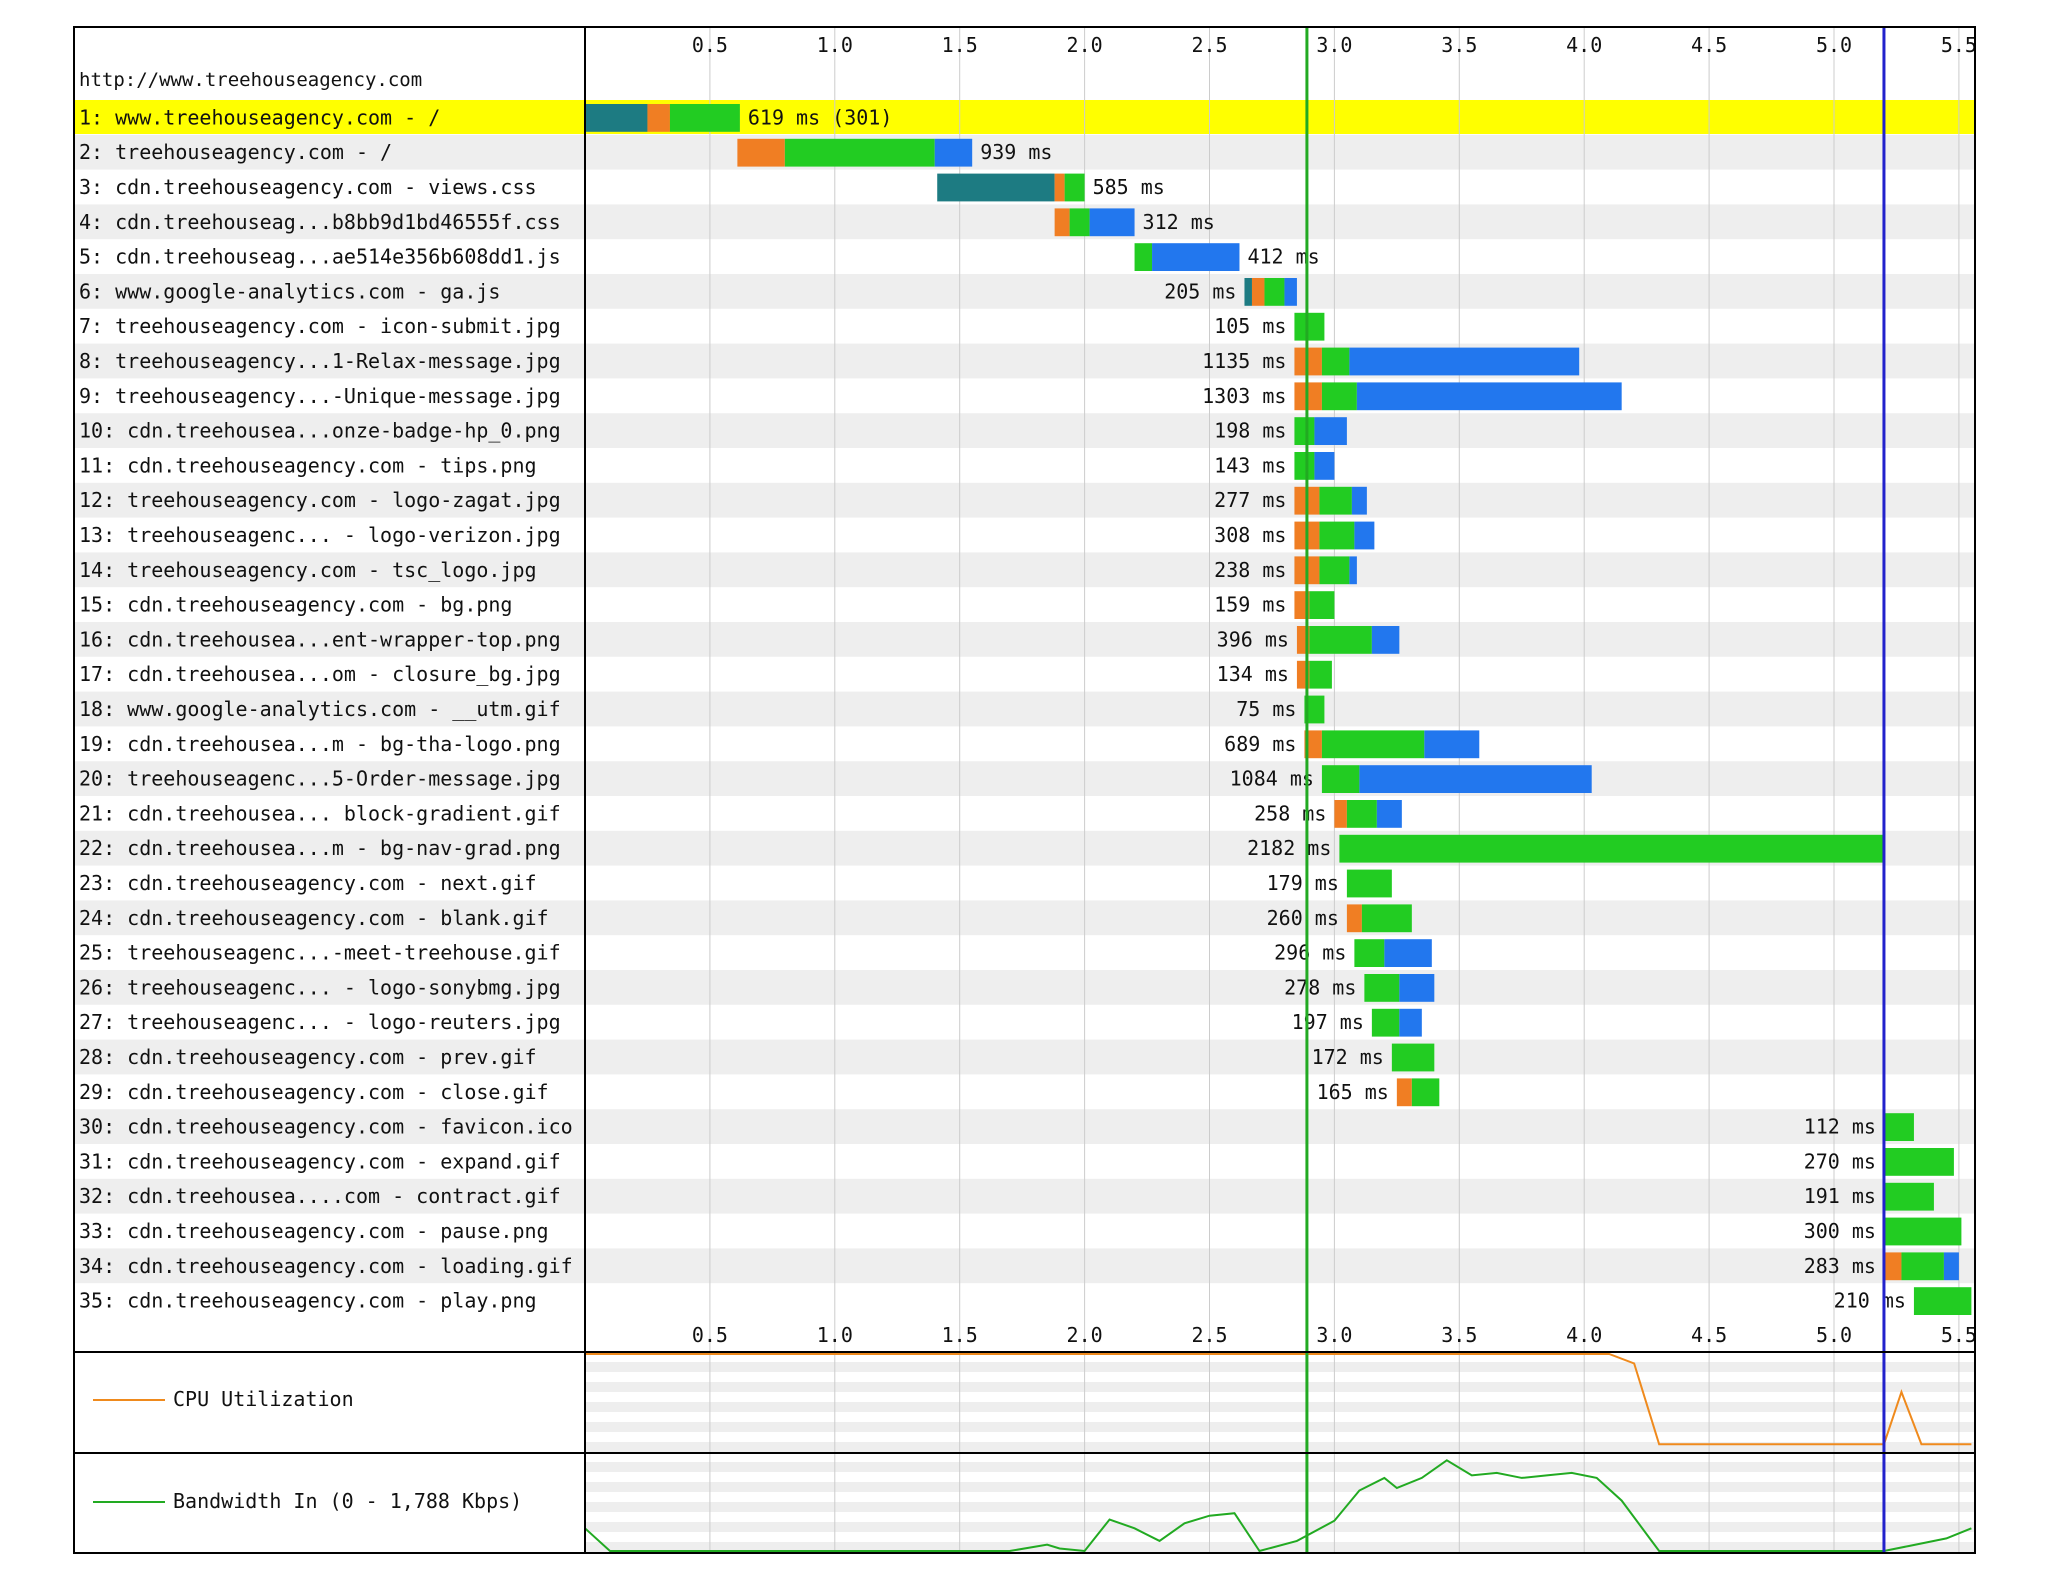  What do you see at coordinates (1266, 709) in the screenshot?
I see `timing-label: 75 ms` at bounding box center [1266, 709].